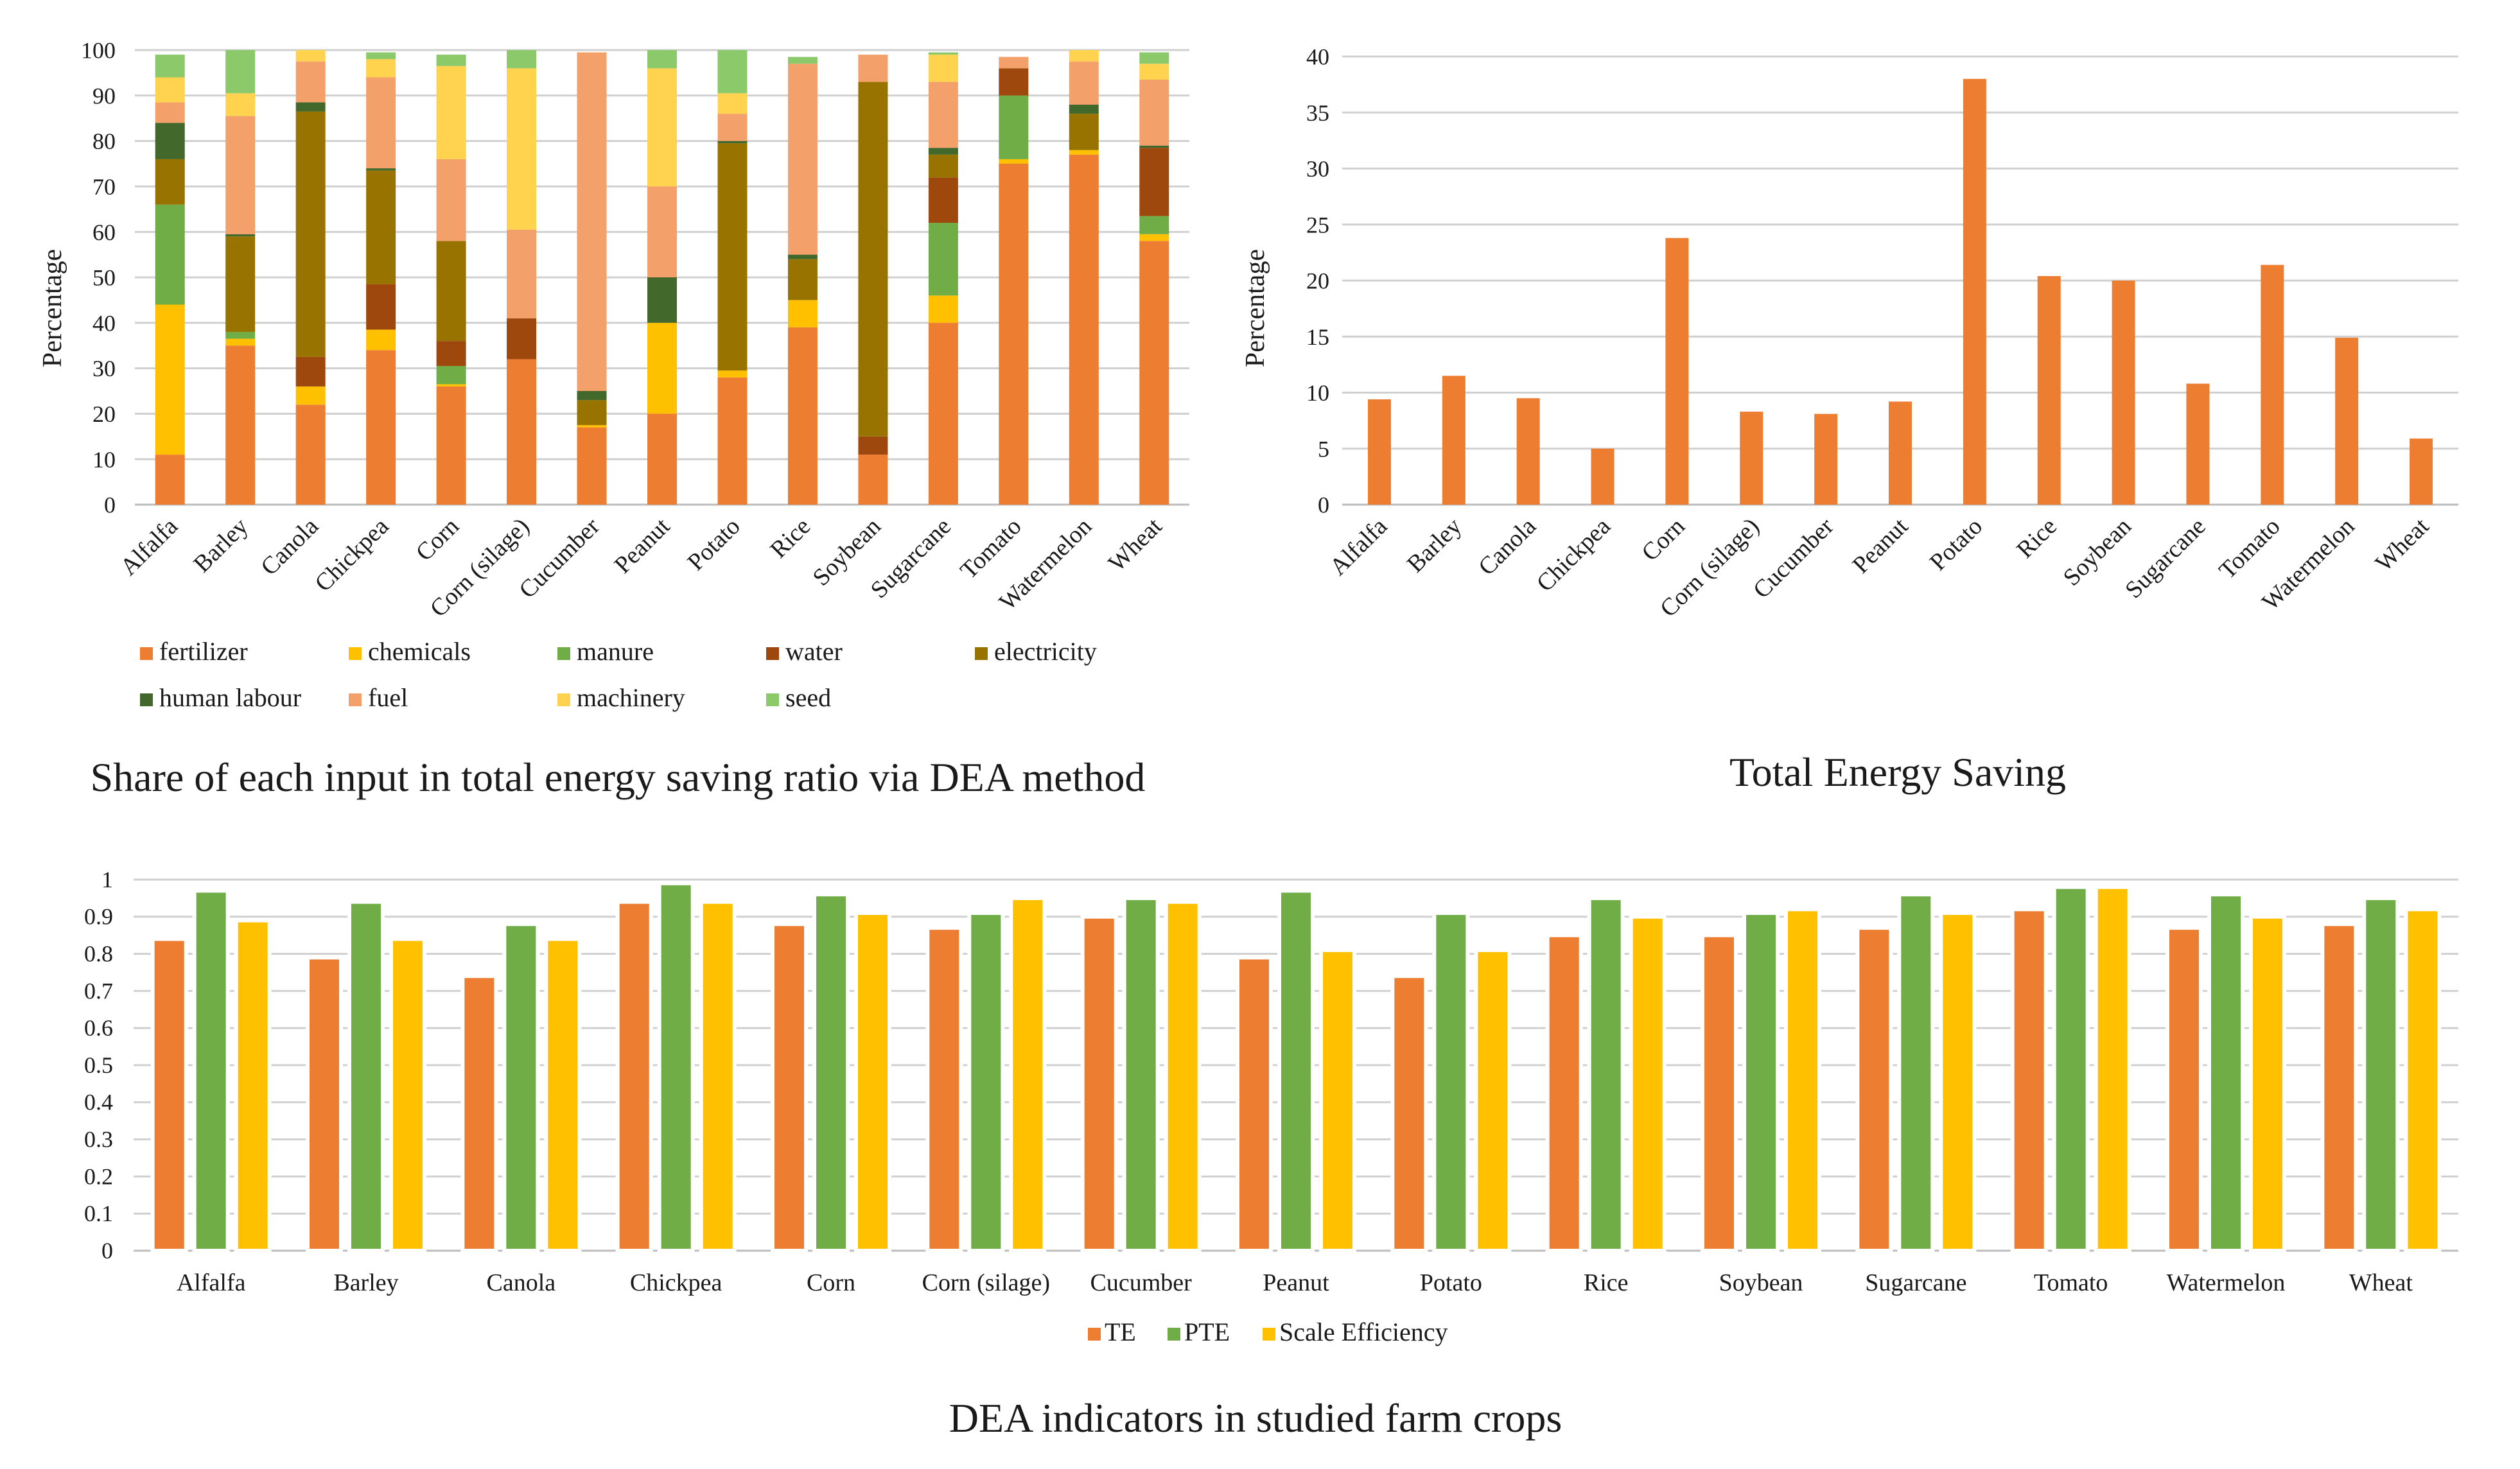 The width and height of the screenshot is (2520, 1469). What do you see at coordinates (99, 954) in the screenshot?
I see `y-tick-label: 0.8` at bounding box center [99, 954].